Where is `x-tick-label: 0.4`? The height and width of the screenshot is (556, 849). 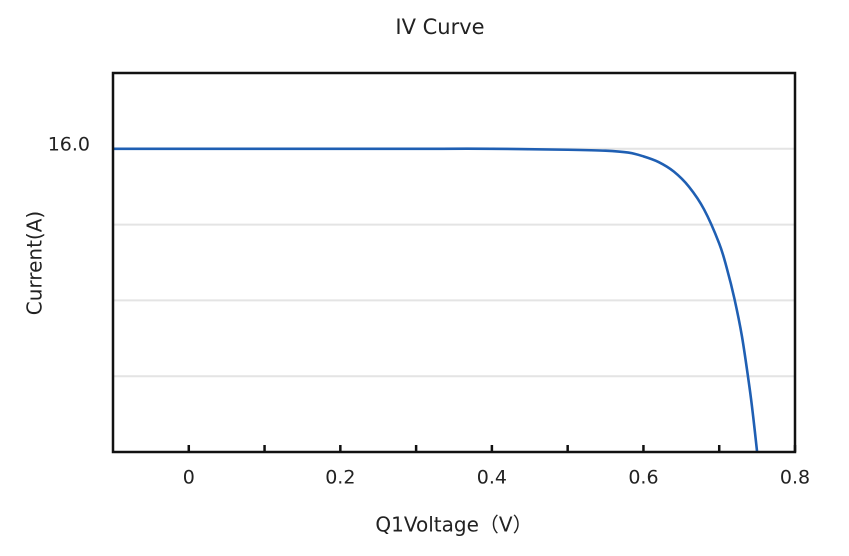 x-tick-label: 0.4 is located at coordinates (492, 478).